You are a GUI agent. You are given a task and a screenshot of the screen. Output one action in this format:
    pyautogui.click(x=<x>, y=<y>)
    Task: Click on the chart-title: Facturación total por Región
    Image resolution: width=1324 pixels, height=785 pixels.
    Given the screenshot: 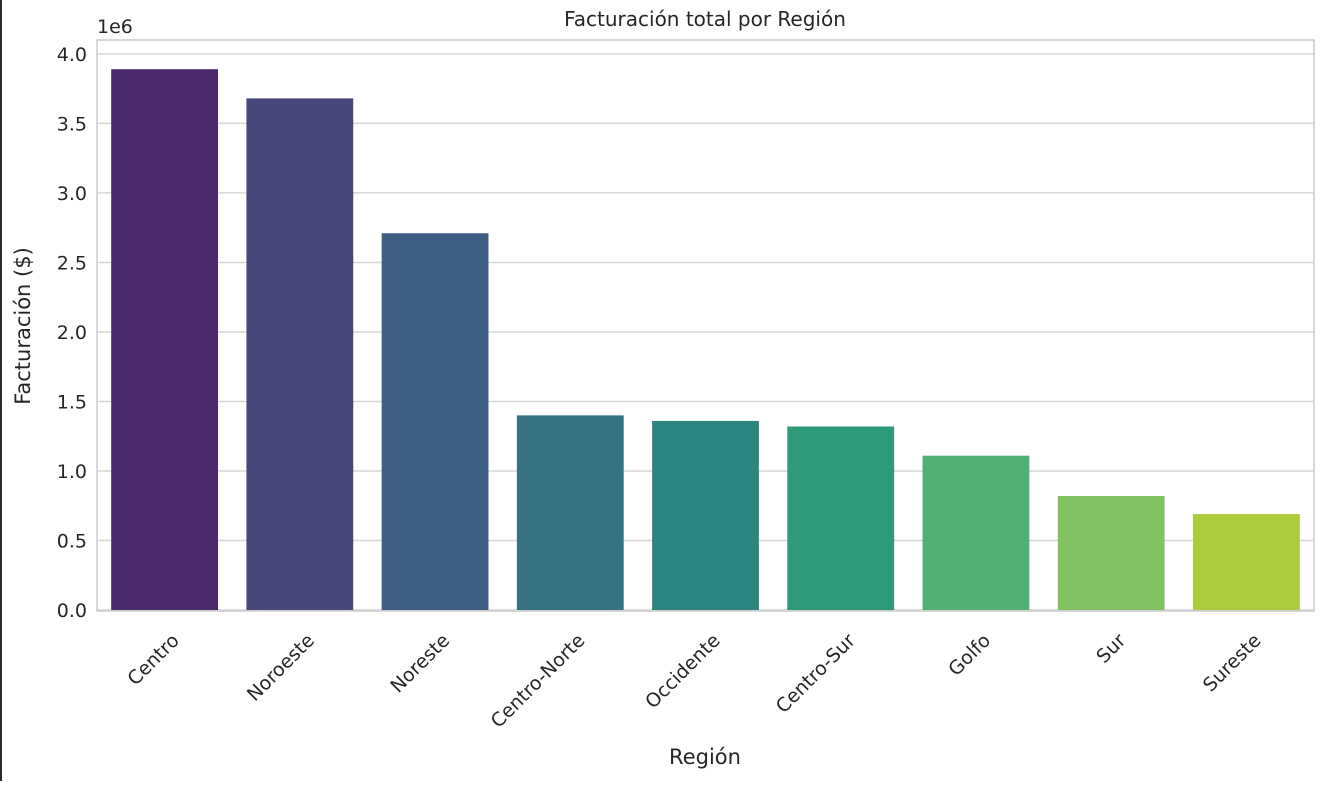 What is the action you would take?
    pyautogui.click(x=705, y=19)
    